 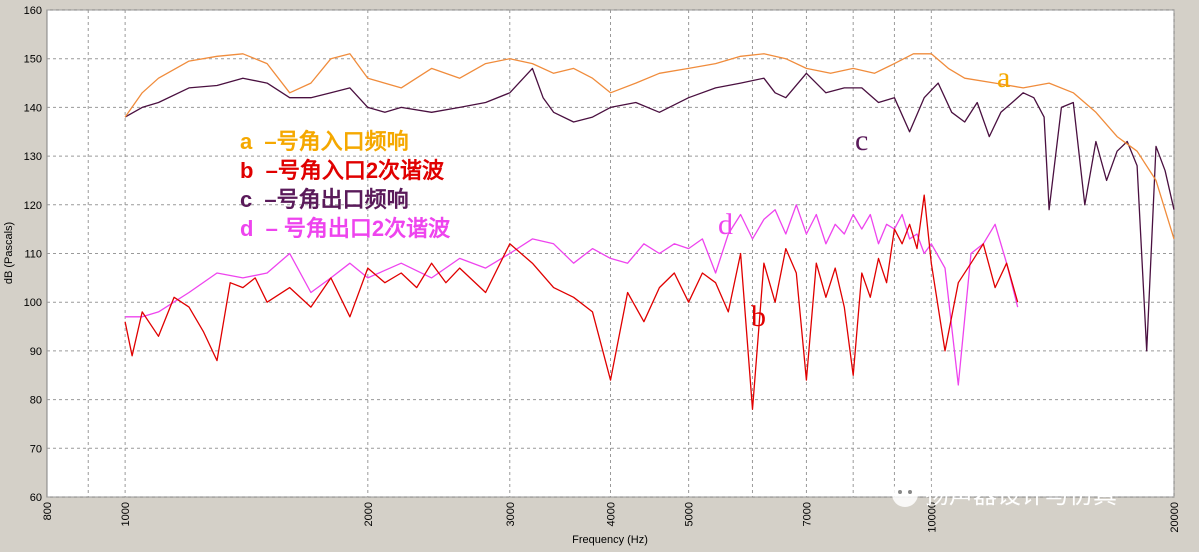 I want to click on y-tick-label: 150, so click(x=33, y=60).